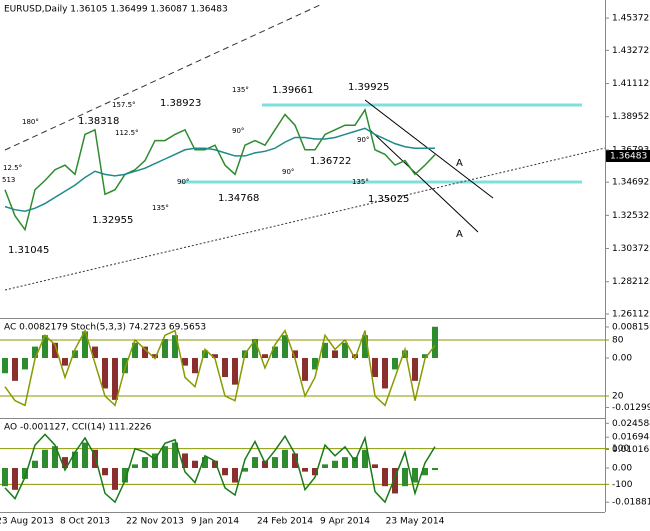 The height and width of the screenshot is (531, 650). What do you see at coordinates (622, 485) in the screenshot?
I see `y-tick-label: -100` at bounding box center [622, 485].